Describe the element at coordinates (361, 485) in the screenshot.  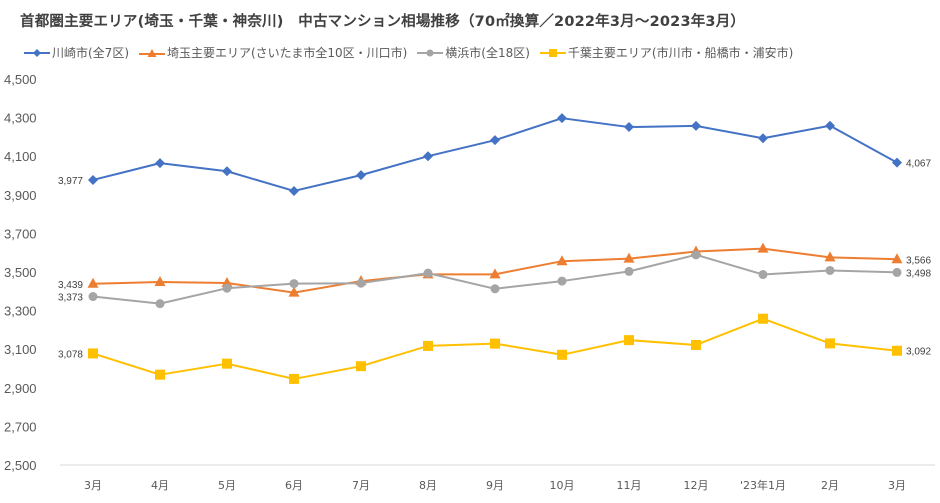
I see `x-tick-label: 7月` at that location.